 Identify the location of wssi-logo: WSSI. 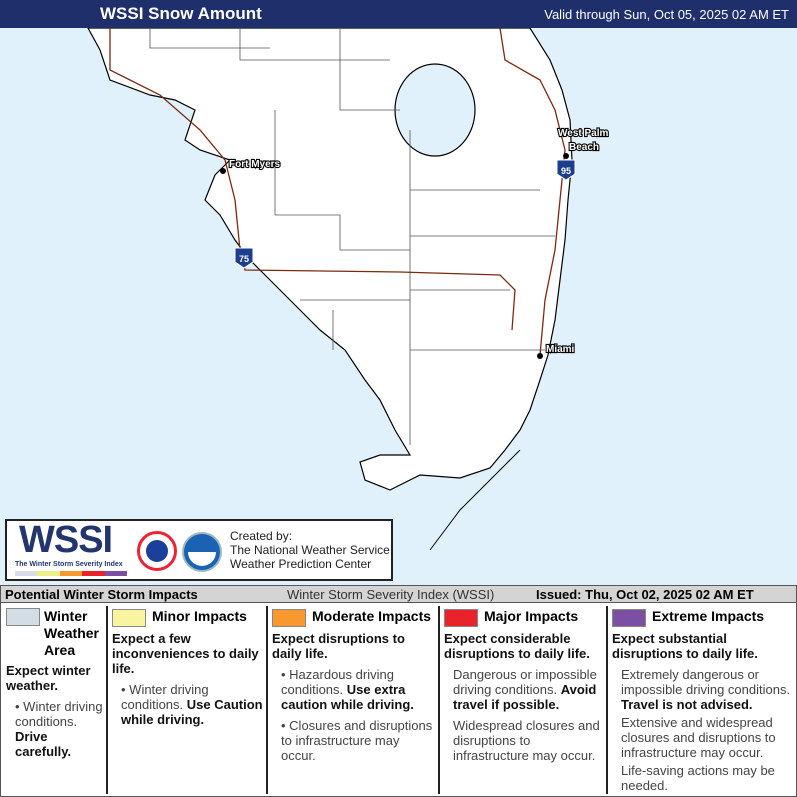
(66, 540).